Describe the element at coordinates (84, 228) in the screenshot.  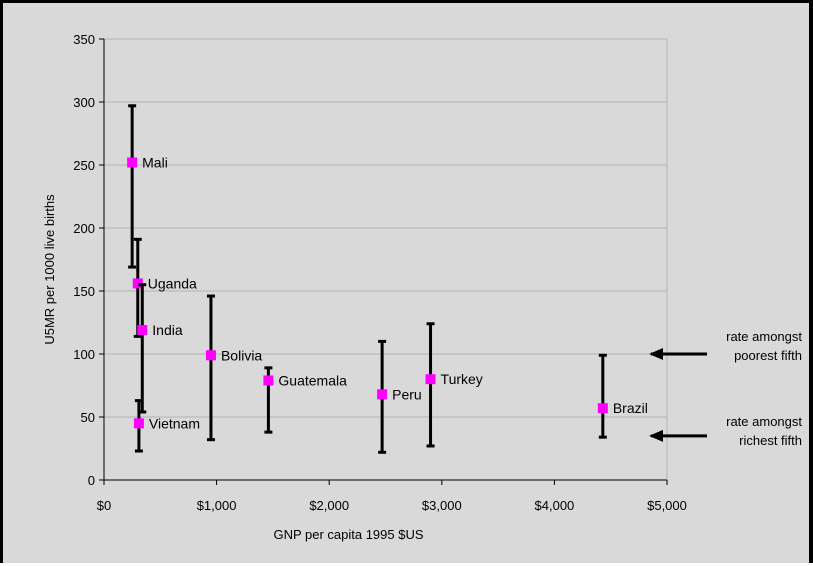
I see `y-tick-label: 200` at that location.